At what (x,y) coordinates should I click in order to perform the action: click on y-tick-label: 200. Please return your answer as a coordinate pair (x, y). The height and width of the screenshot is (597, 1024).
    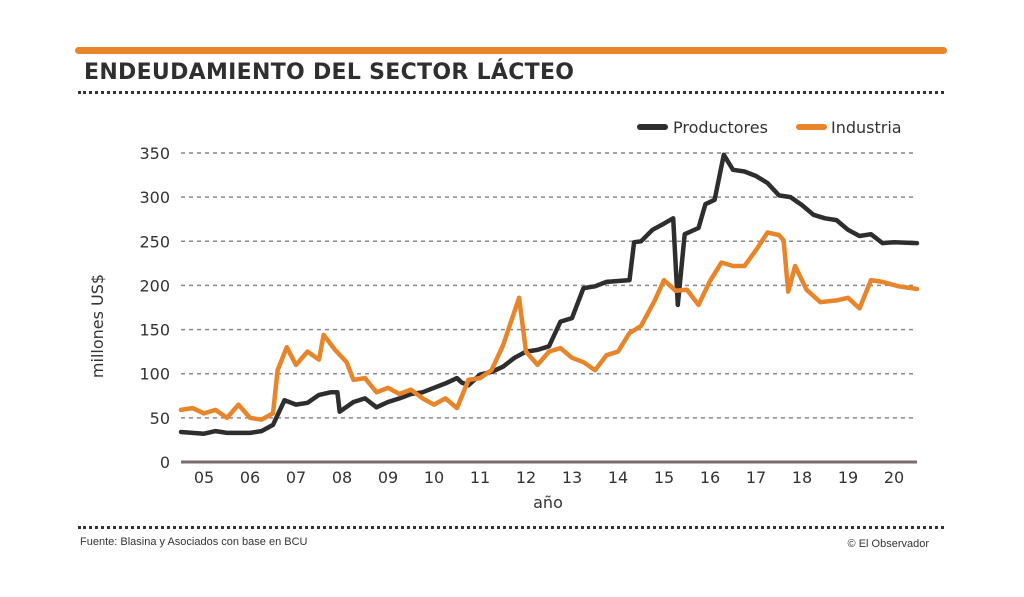
    Looking at the image, I should click on (154, 285).